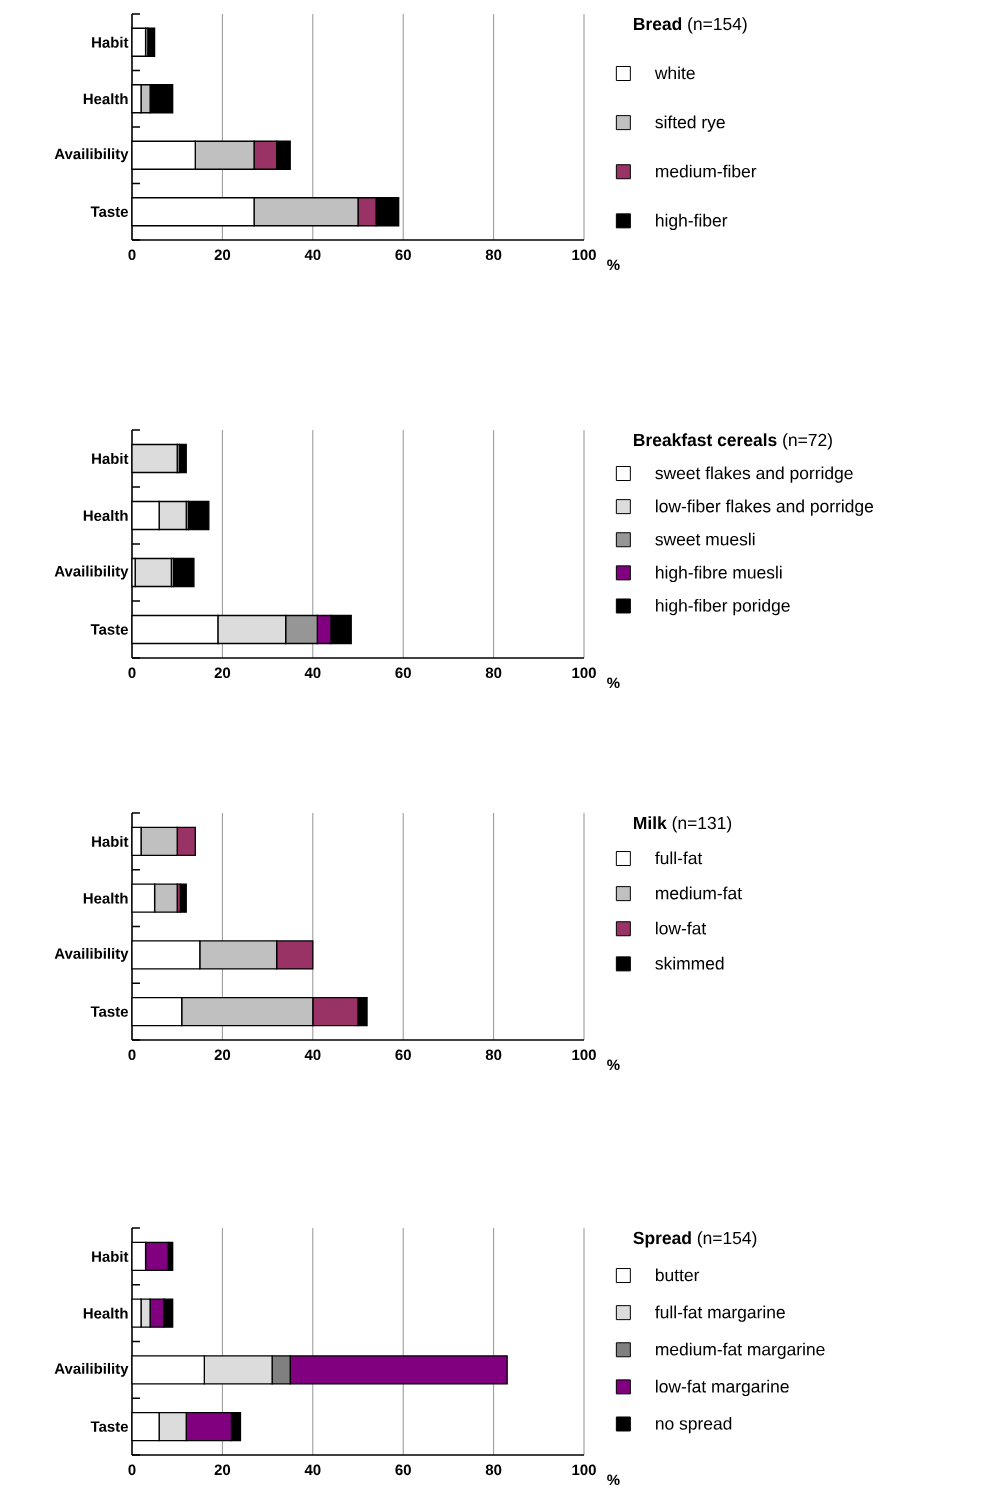 The width and height of the screenshot is (987, 1499). Describe the element at coordinates (689, 963) in the screenshot. I see `legend-label: skimmed` at that location.